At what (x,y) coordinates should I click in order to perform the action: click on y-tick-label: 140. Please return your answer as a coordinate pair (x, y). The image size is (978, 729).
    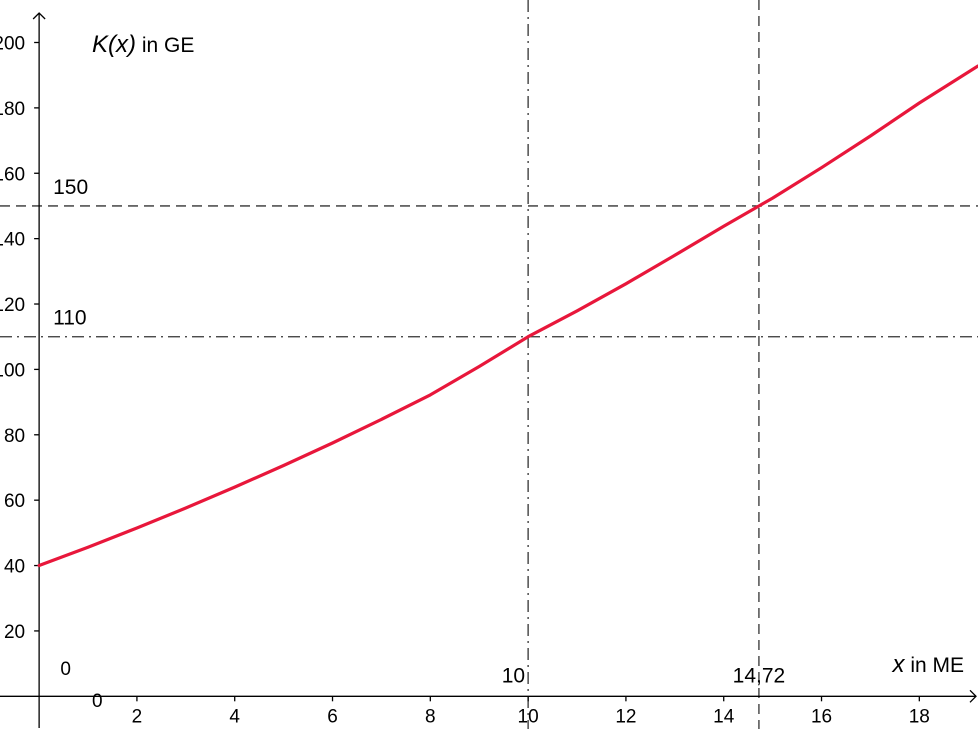
    Looking at the image, I should click on (12, 240).